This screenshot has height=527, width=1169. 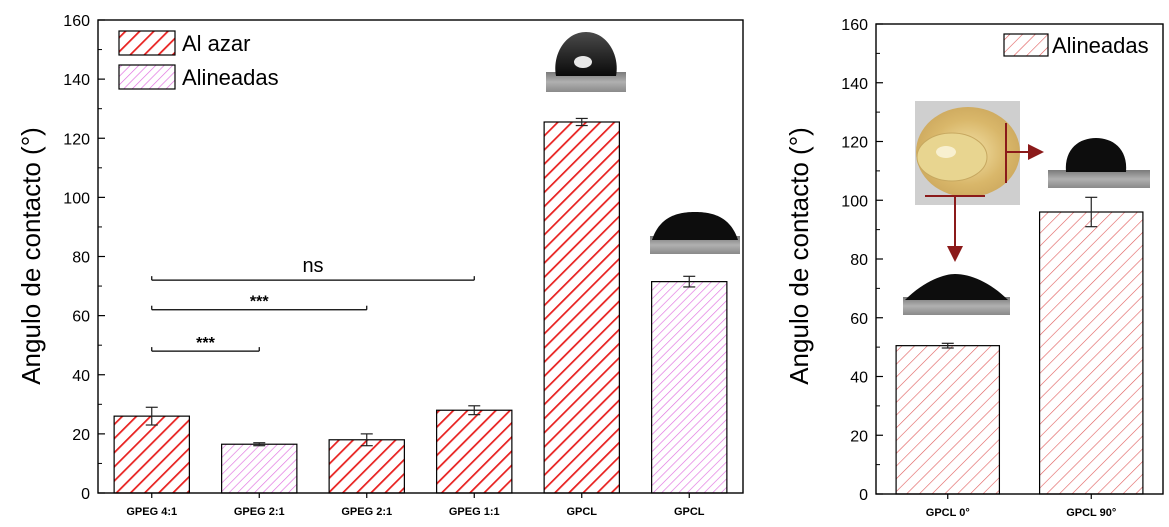 What do you see at coordinates (854, 201) in the screenshot?
I see `right-y-tick-label: 100` at bounding box center [854, 201].